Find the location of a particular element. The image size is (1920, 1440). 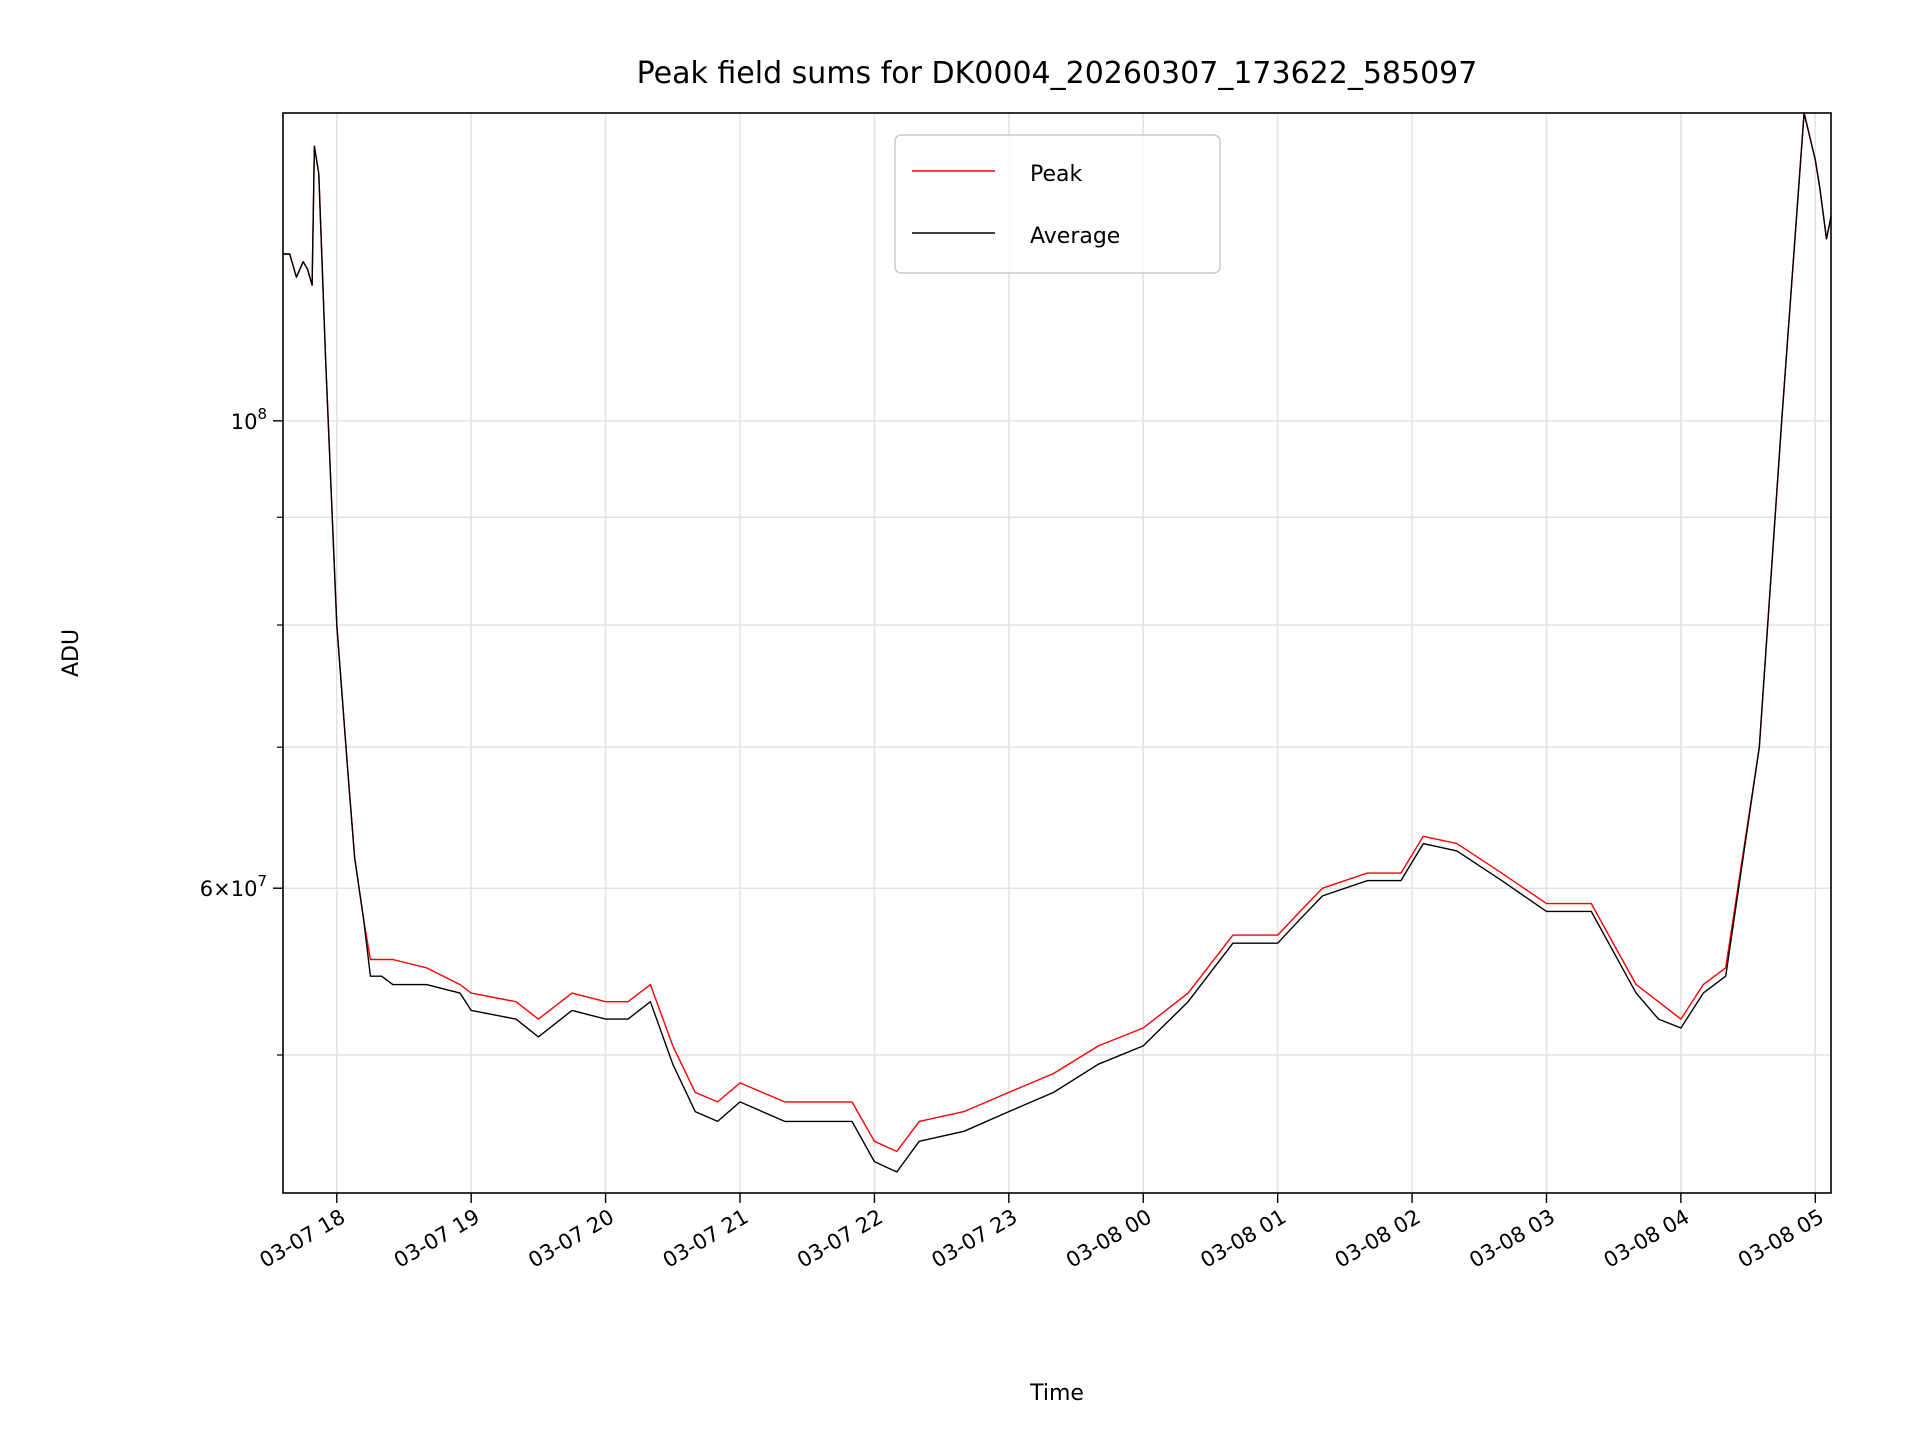

legend-box is located at coordinates (1057, 204).